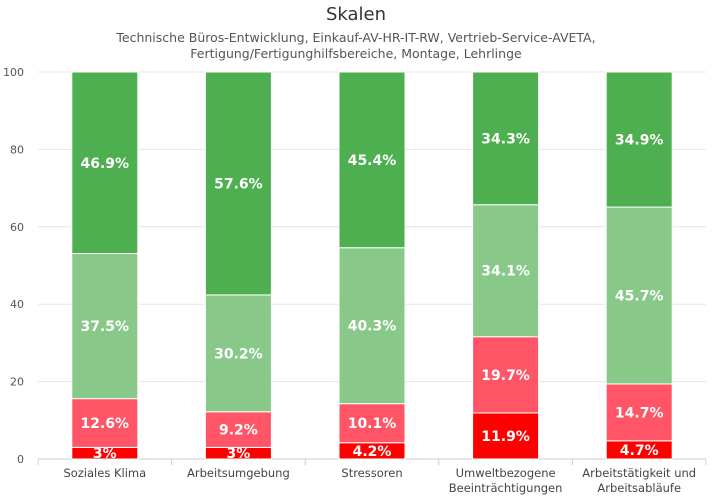  I want to click on x-tick-label: Beeinträchtigungen, so click(506, 488).